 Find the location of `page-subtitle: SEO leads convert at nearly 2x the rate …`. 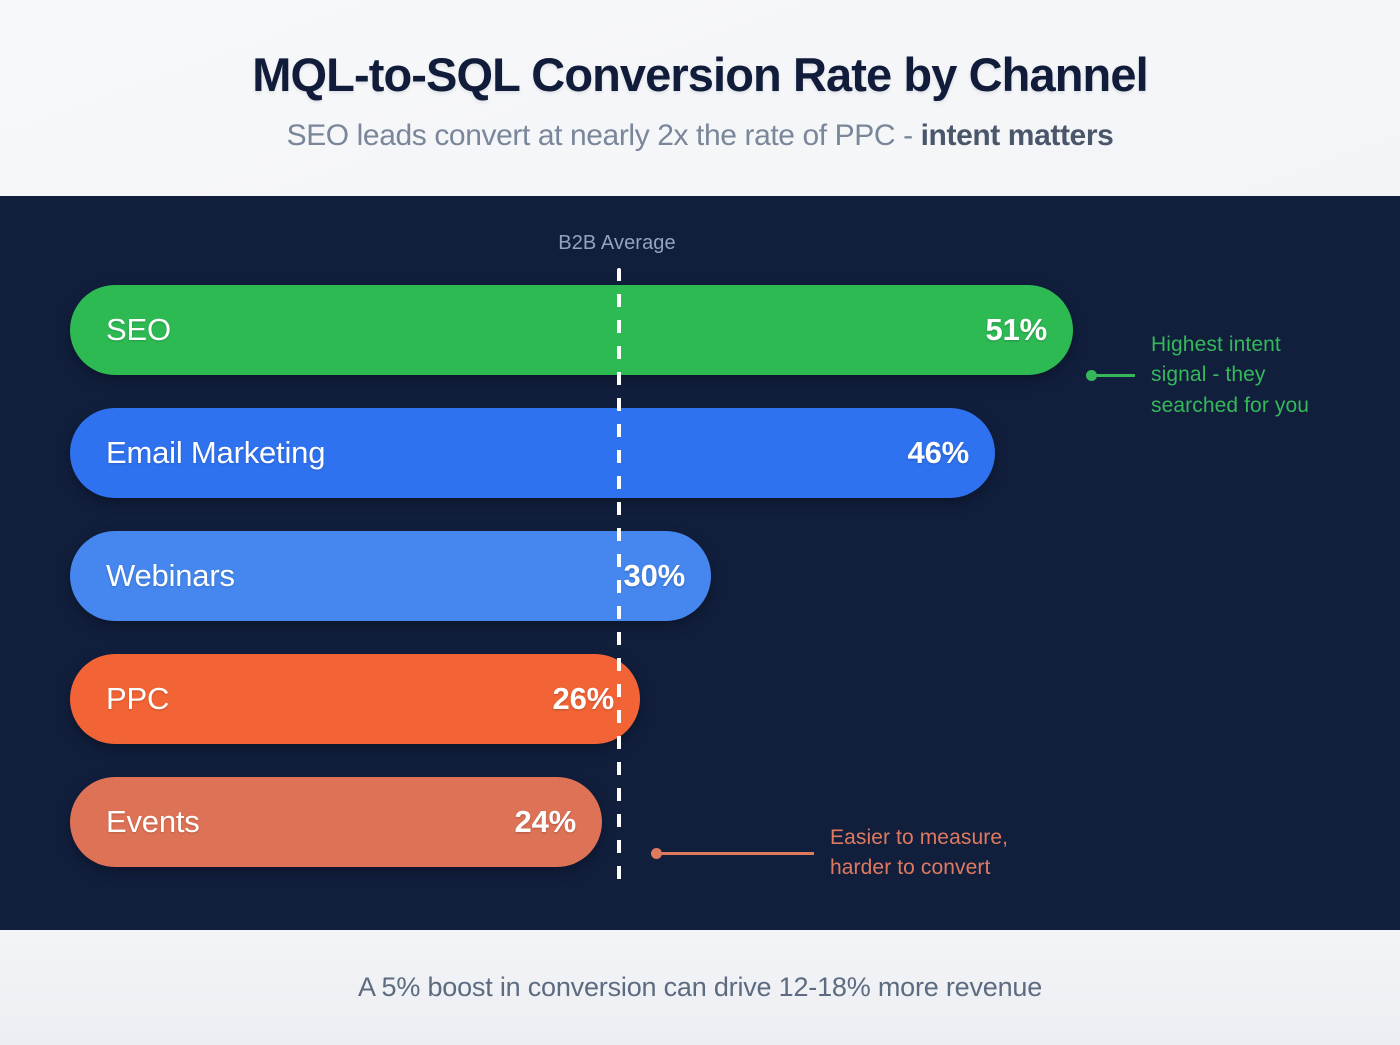

page-subtitle: SEO leads convert at nearly 2x the rate … is located at coordinates (700, 135).